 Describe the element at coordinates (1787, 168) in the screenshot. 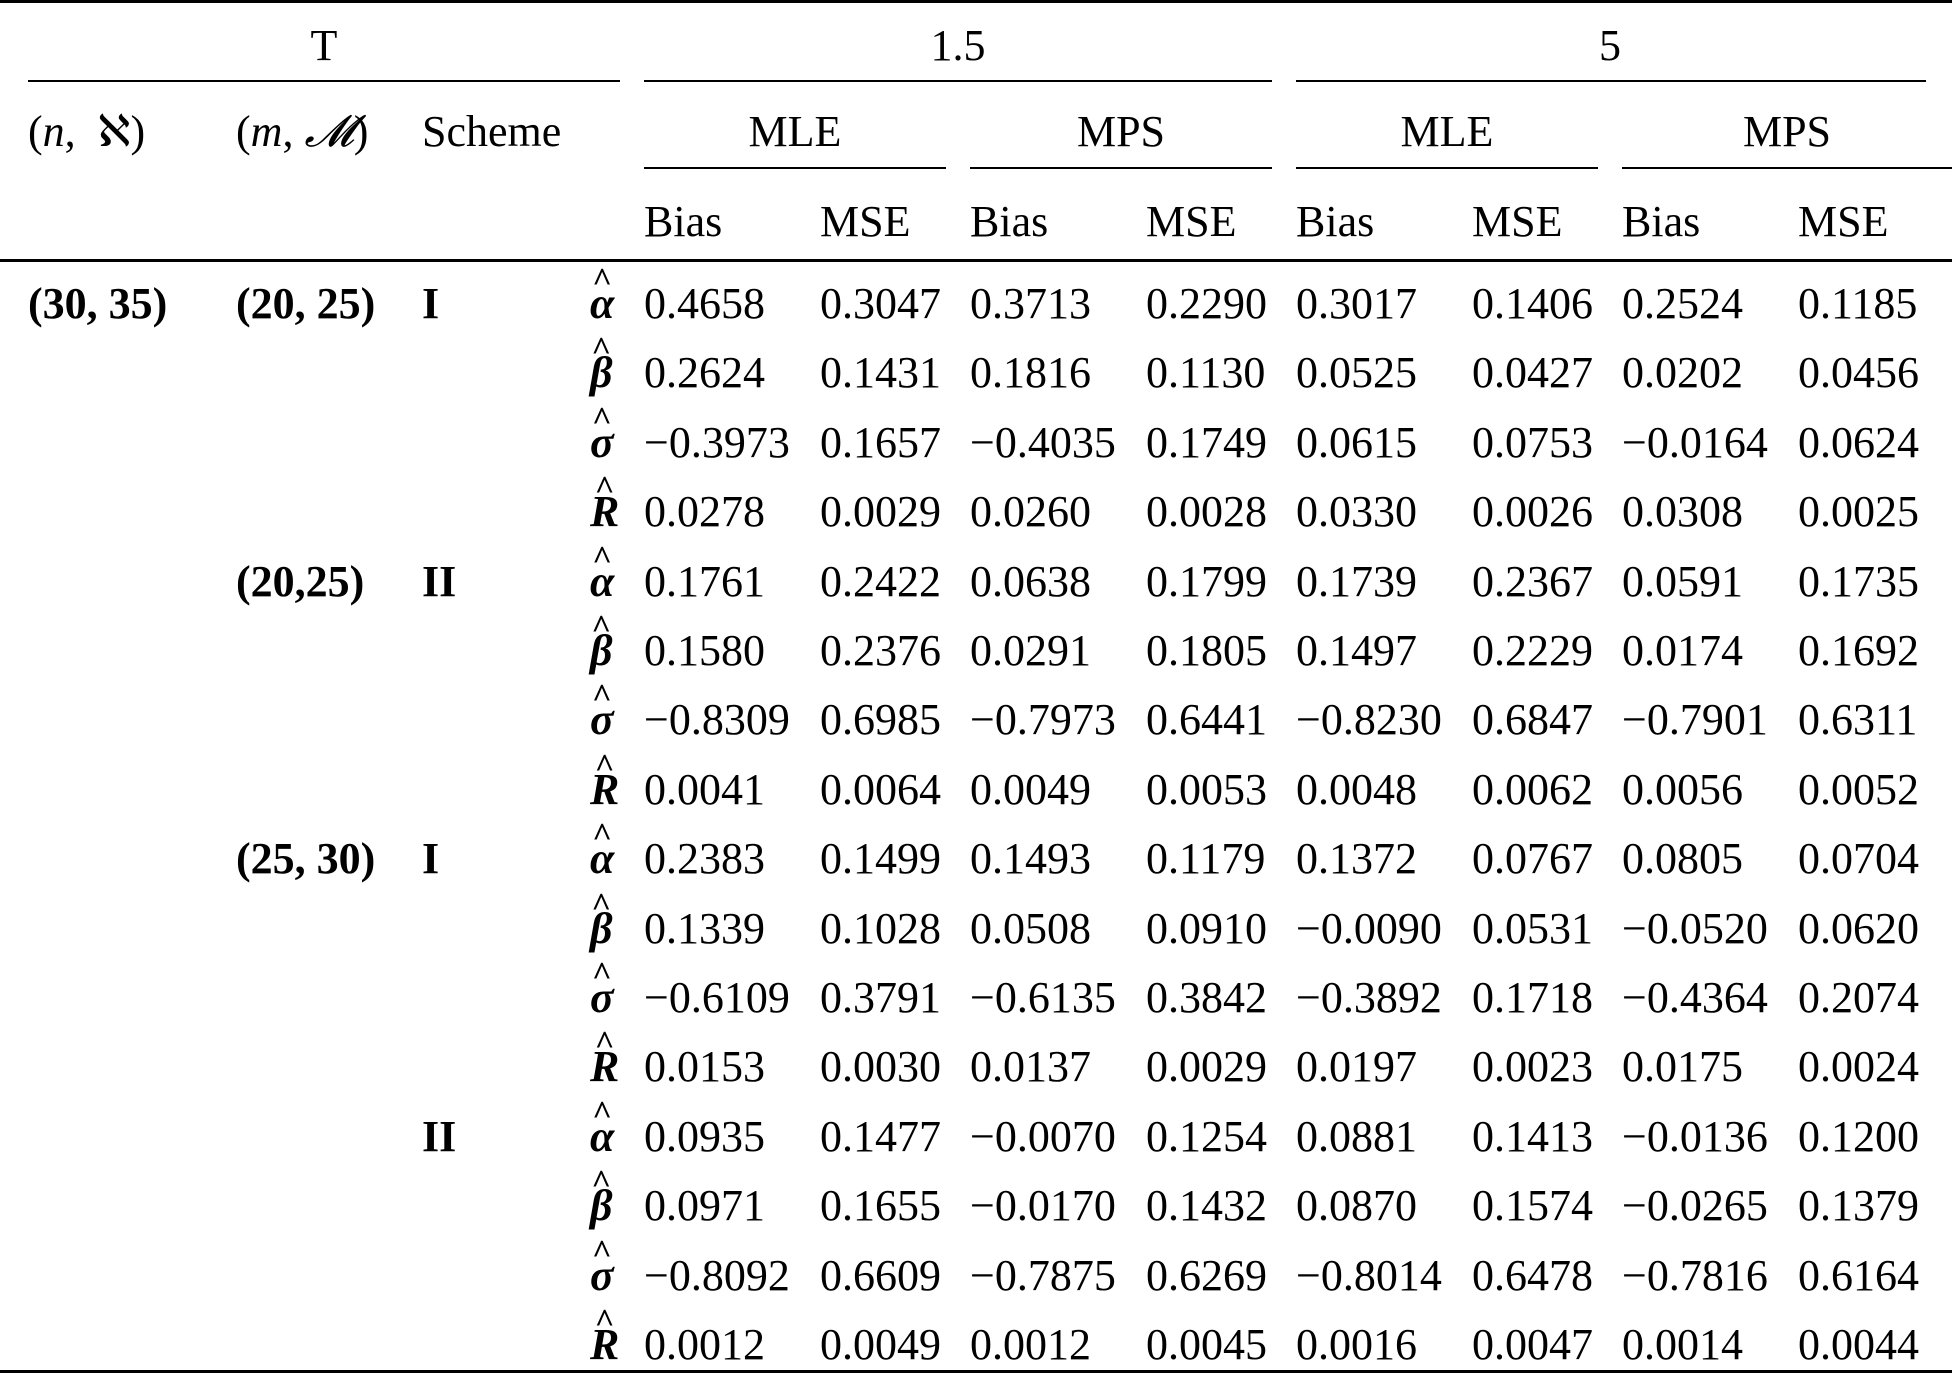

I see `mps2-underline` at that location.